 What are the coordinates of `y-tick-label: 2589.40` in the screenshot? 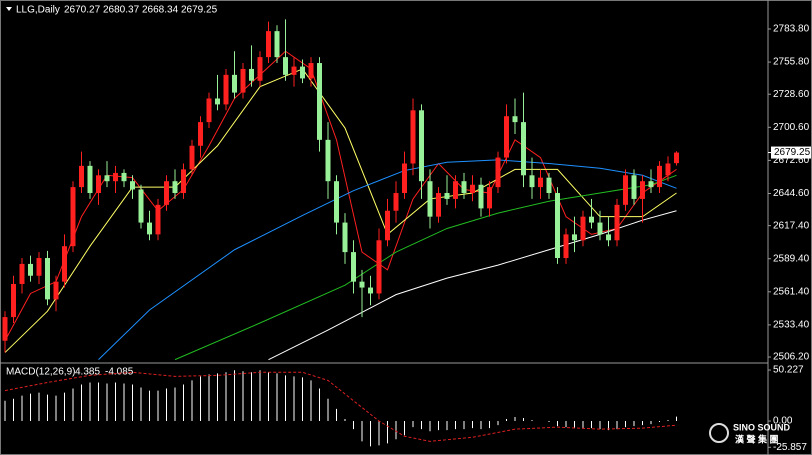 It's located at (791, 258).